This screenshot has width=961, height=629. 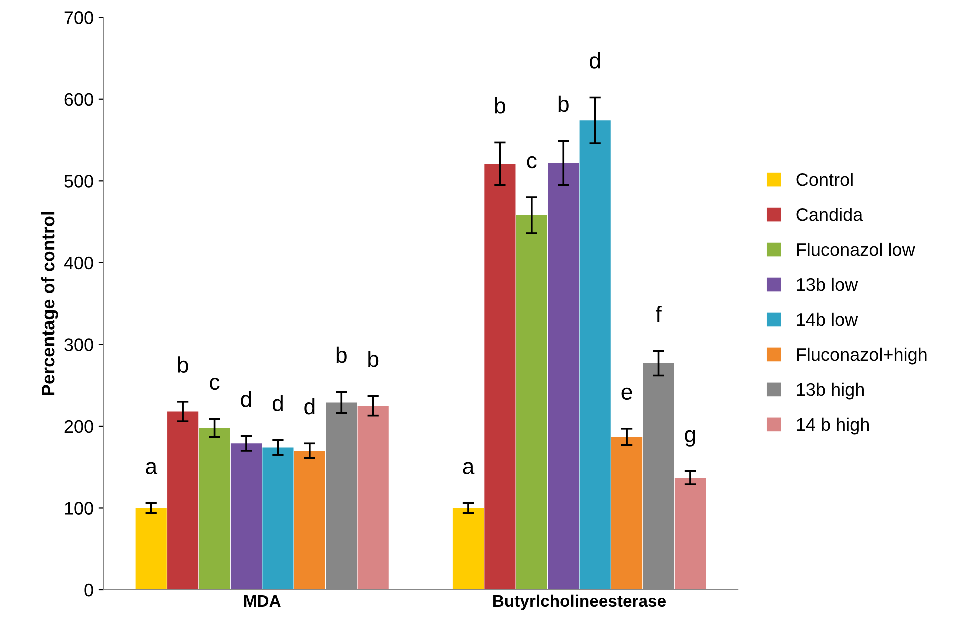 What do you see at coordinates (580, 602) in the screenshot?
I see `x-tick-label: Butyrlcholineesterase` at bounding box center [580, 602].